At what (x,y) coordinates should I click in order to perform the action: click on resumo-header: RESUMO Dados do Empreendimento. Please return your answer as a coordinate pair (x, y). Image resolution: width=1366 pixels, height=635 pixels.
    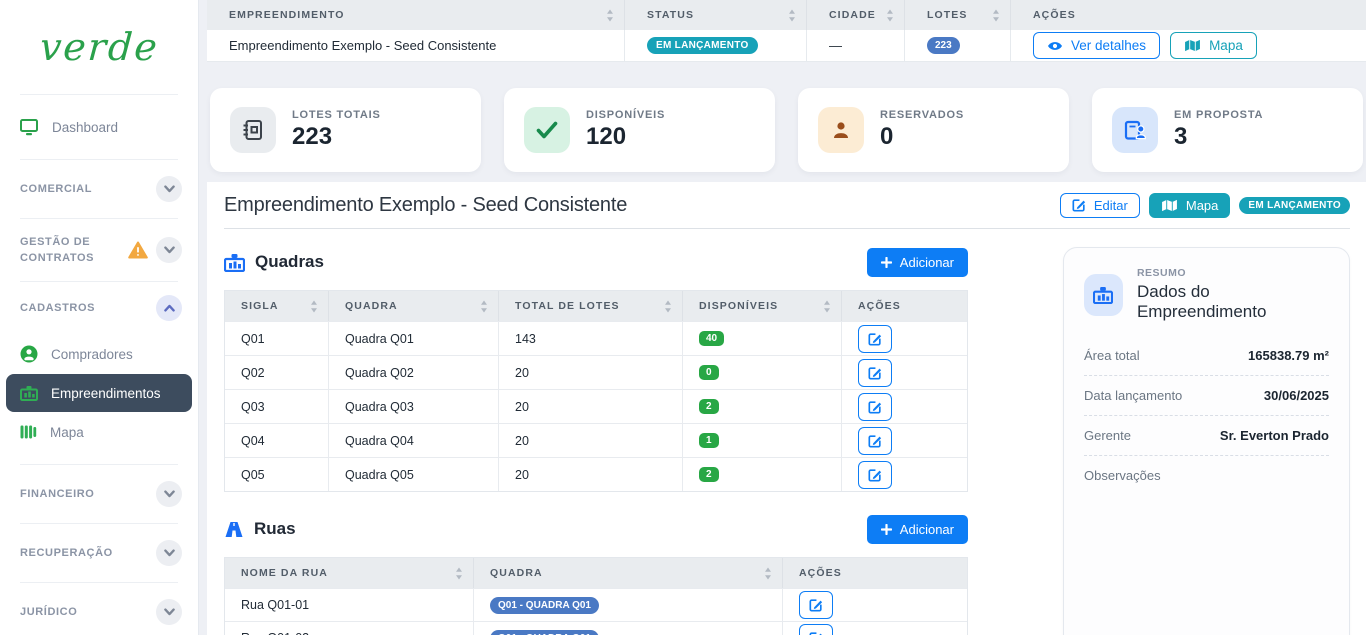
    Looking at the image, I should click on (1206, 294).